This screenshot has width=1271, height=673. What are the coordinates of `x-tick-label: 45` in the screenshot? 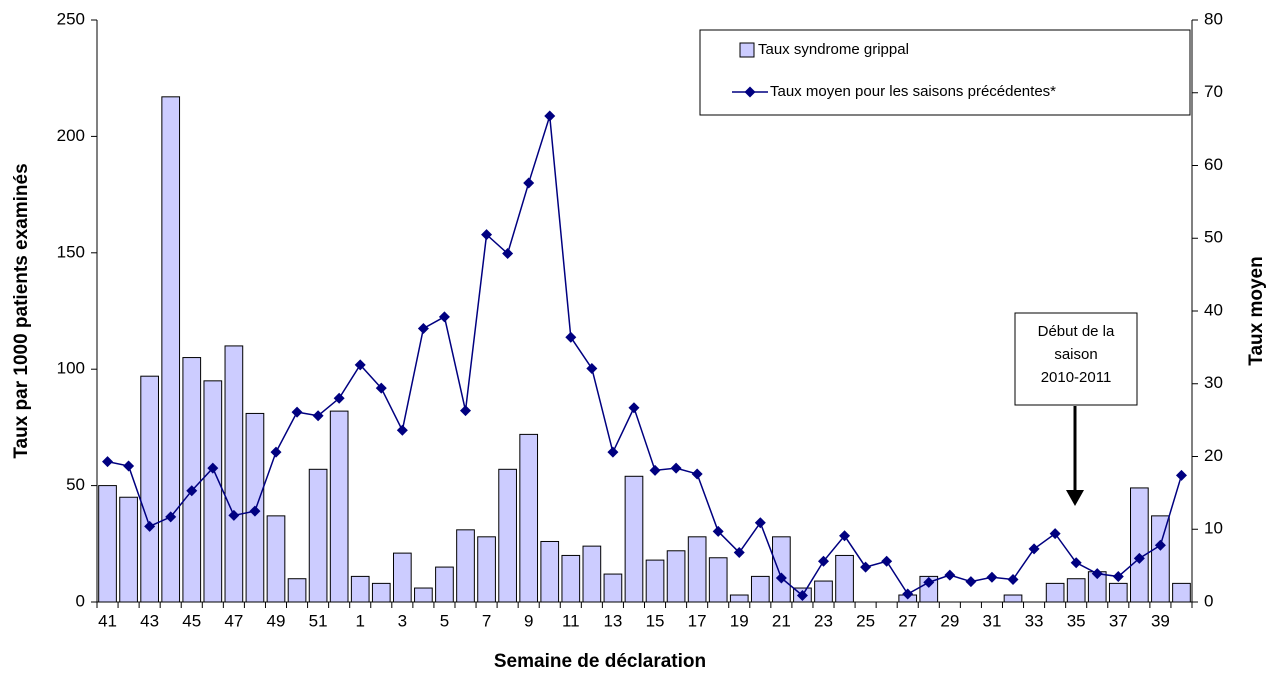 It's located at (191, 620).